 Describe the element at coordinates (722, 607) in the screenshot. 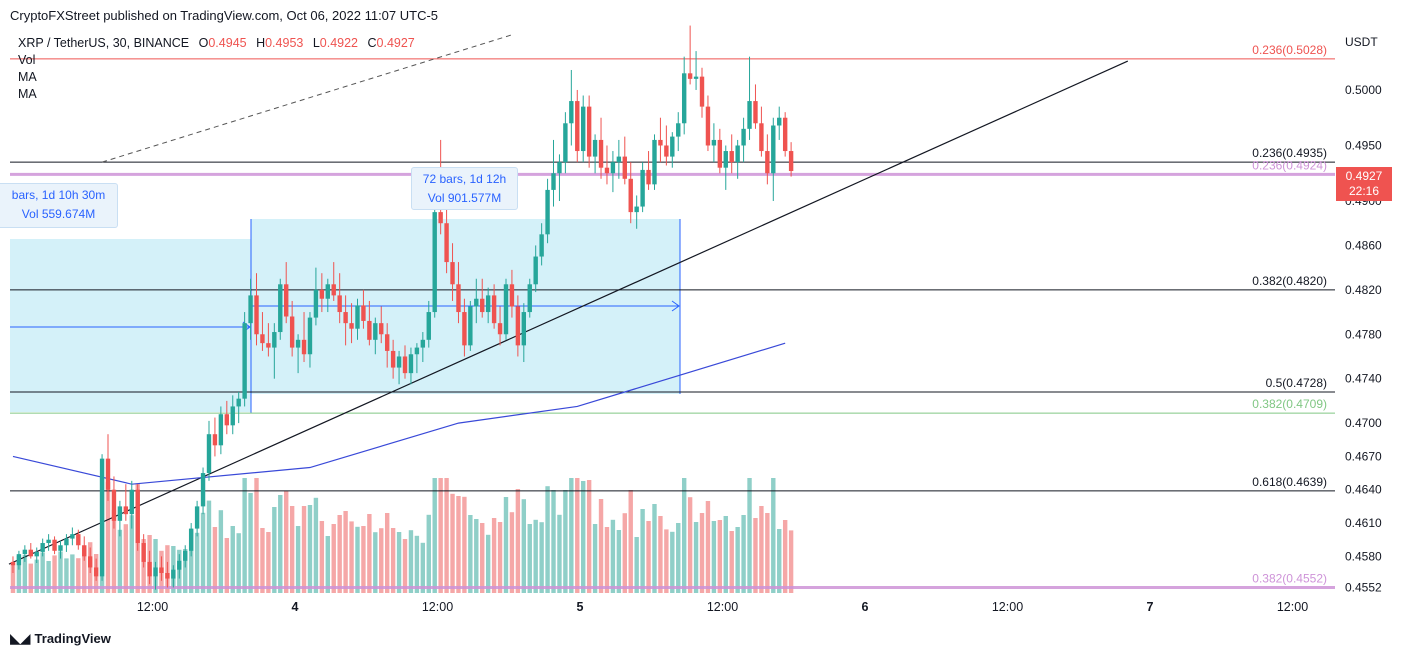

I see `time-axis: 12:00 4 12:00 5 12:00 6 12:00 7 12:00` at that location.